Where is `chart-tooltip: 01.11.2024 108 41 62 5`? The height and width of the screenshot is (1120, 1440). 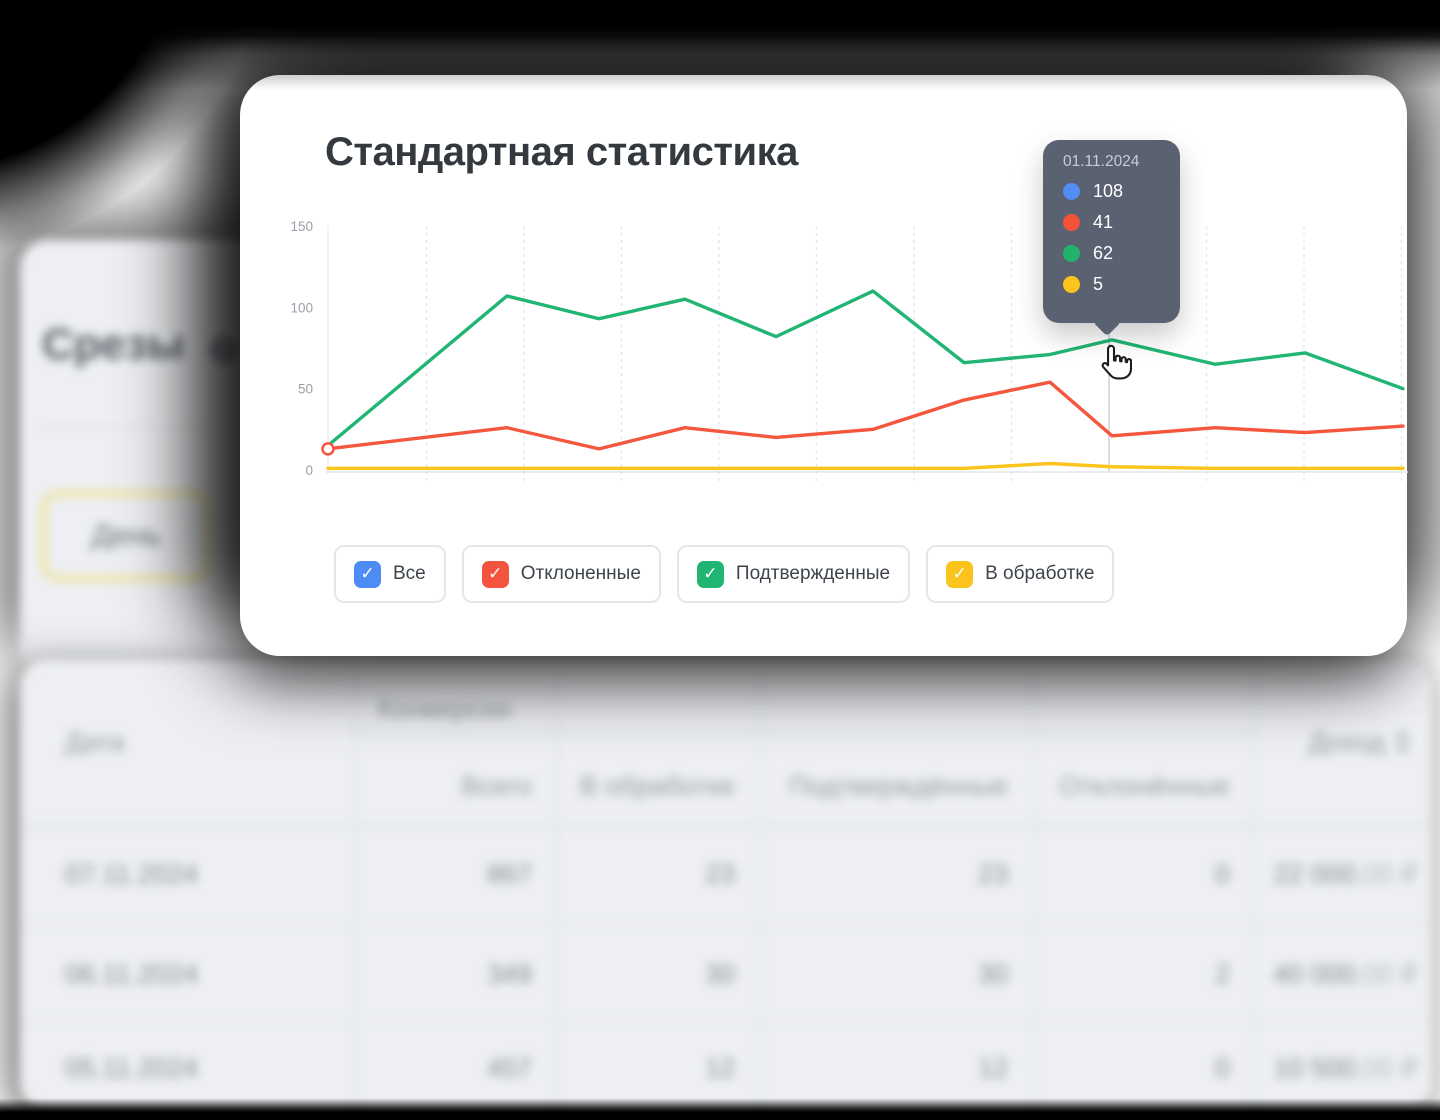 chart-tooltip: 01.11.2024 108 41 62 5 is located at coordinates (1111, 231).